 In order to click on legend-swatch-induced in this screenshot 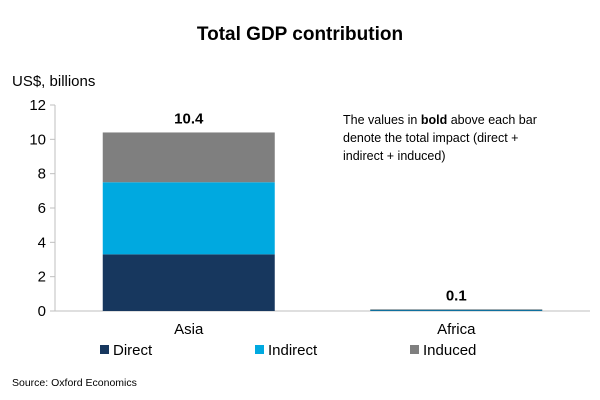, I will do `click(414, 349)`.